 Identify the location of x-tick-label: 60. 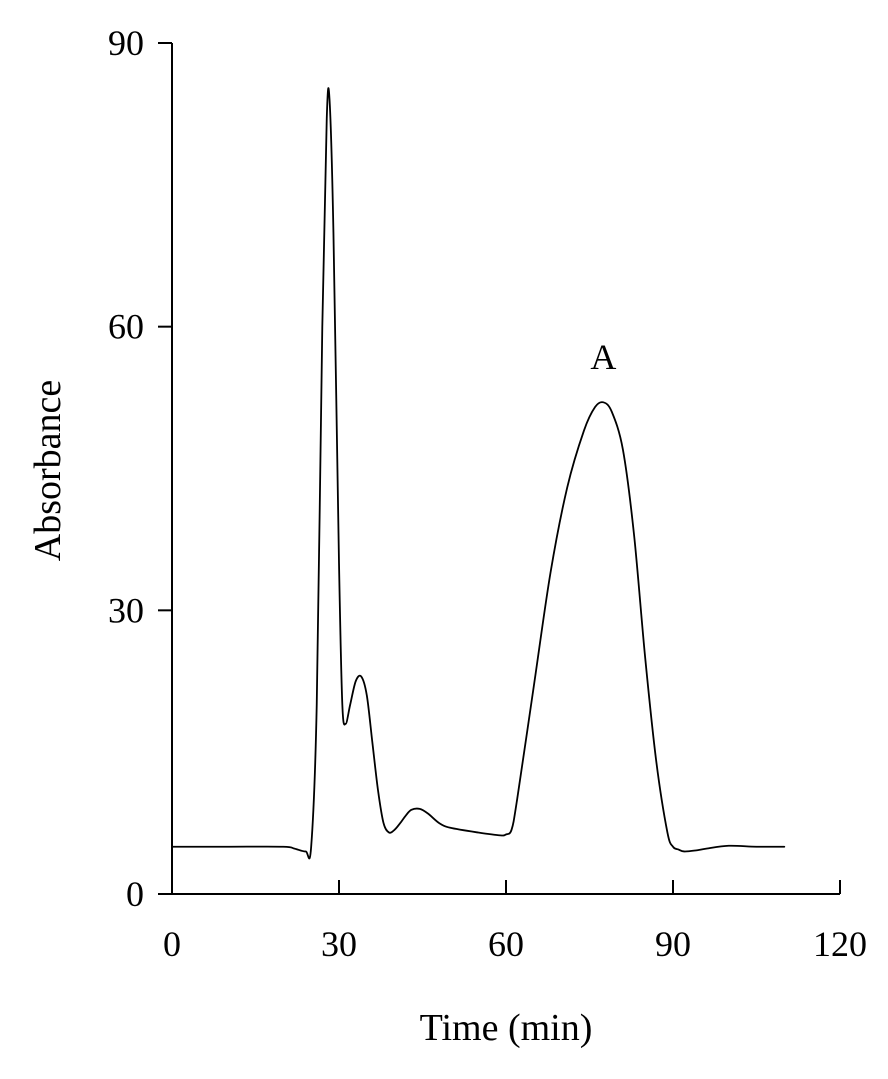
(506, 944).